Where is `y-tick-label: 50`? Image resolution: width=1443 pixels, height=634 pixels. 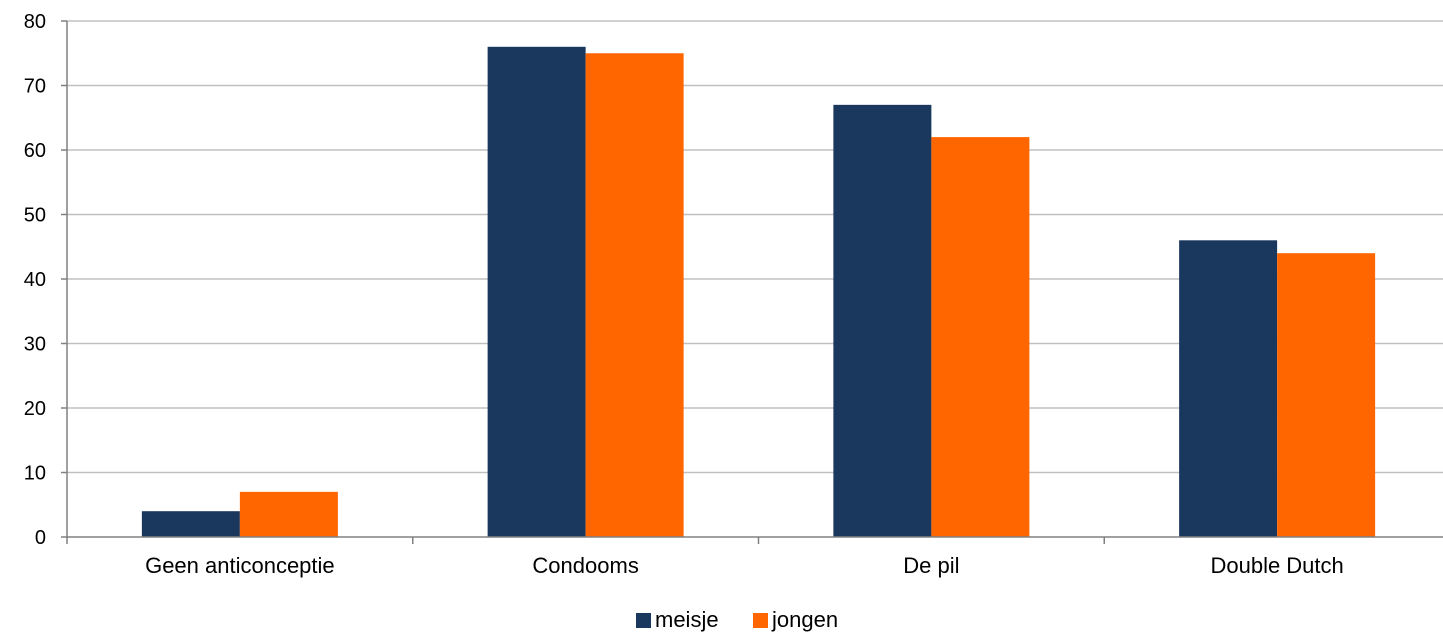 y-tick-label: 50 is located at coordinates (35, 216).